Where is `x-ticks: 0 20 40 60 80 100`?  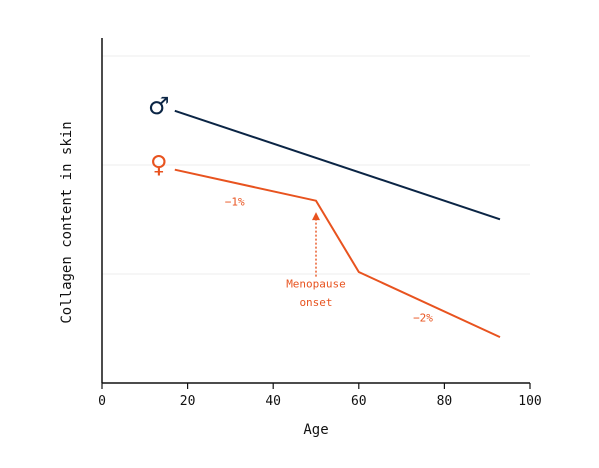
x-ticks: 0 20 40 60 80 100 is located at coordinates (320, 396).